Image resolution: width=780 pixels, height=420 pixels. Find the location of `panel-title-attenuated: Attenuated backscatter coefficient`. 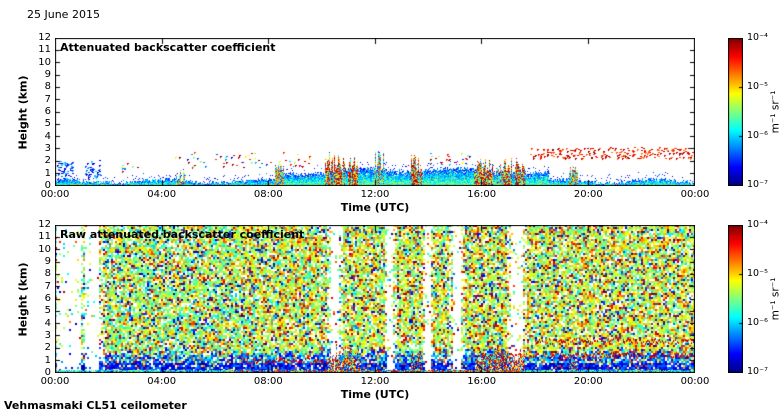

panel-title-attenuated: Attenuated backscatter coefficient is located at coordinates (168, 47).